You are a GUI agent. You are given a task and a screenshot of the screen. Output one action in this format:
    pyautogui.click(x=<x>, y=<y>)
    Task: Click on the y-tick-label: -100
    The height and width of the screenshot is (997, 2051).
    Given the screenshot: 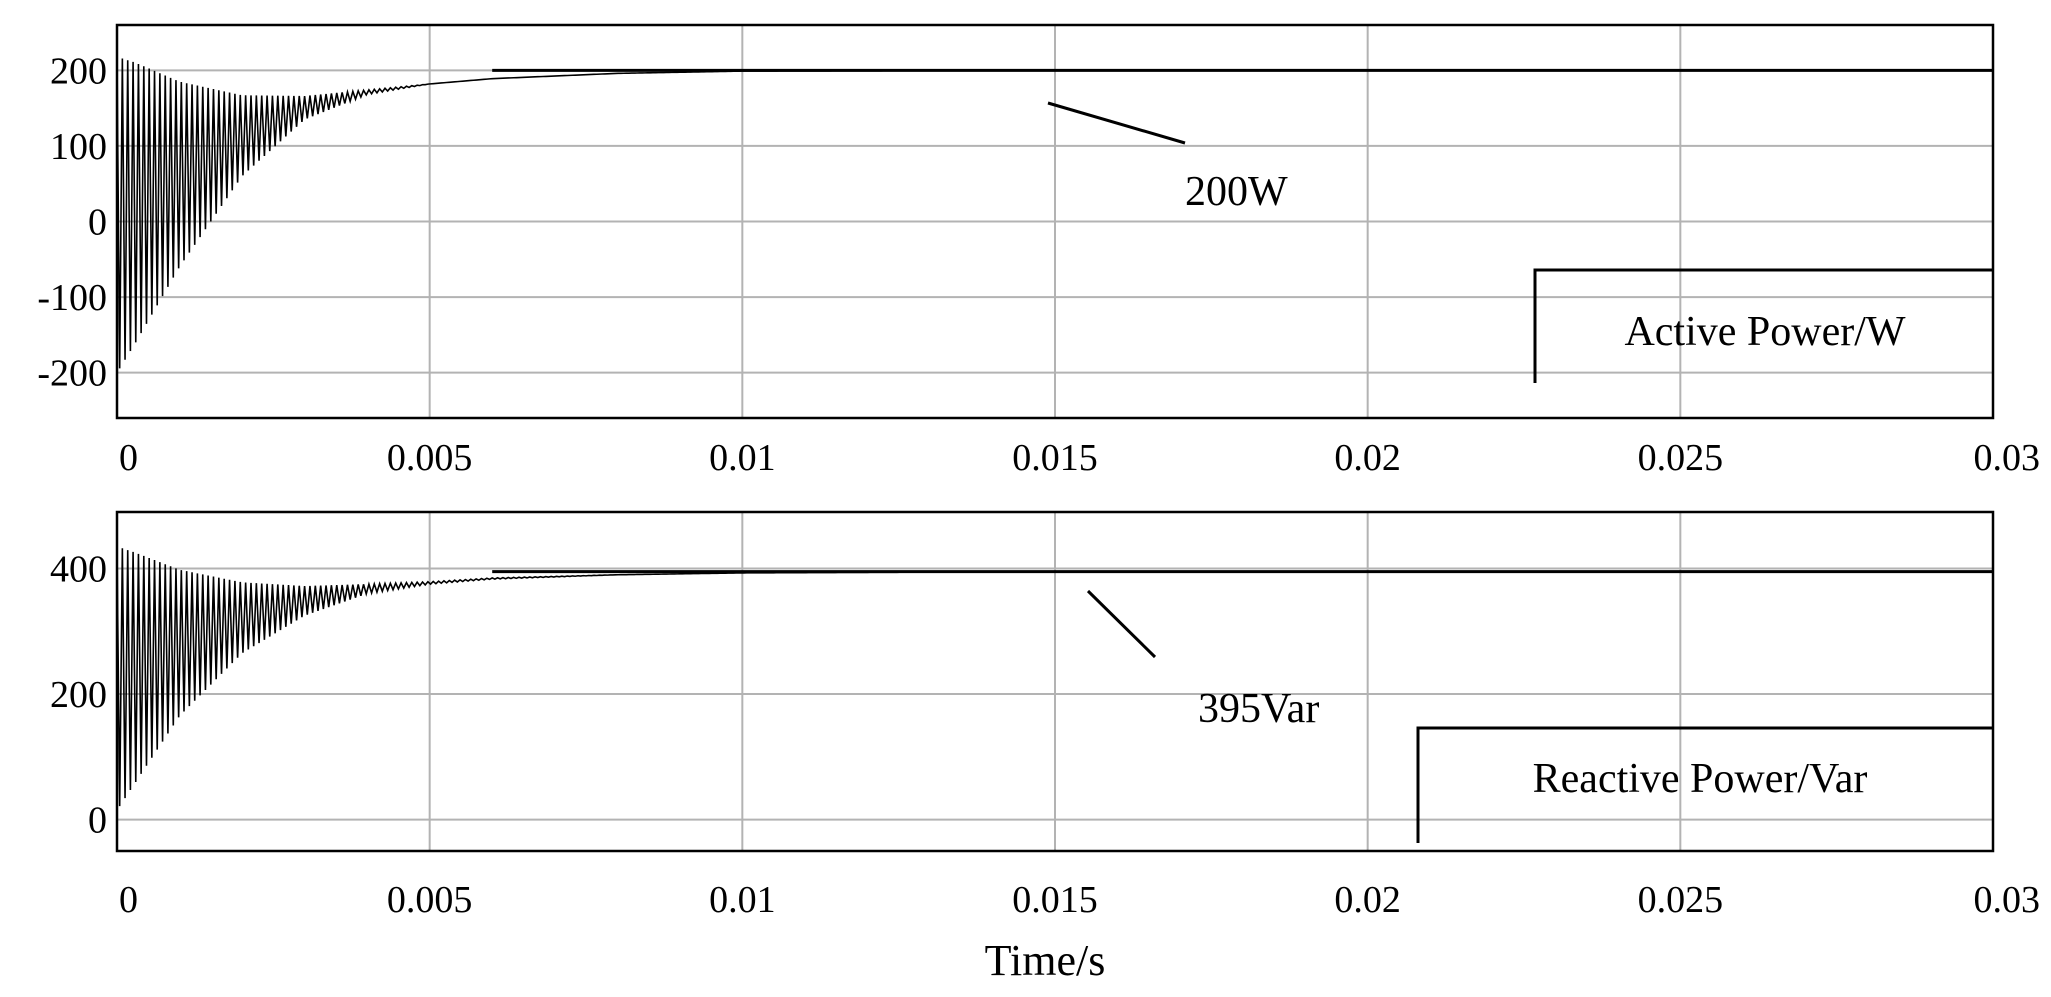 What is the action you would take?
    pyautogui.click(x=72, y=298)
    